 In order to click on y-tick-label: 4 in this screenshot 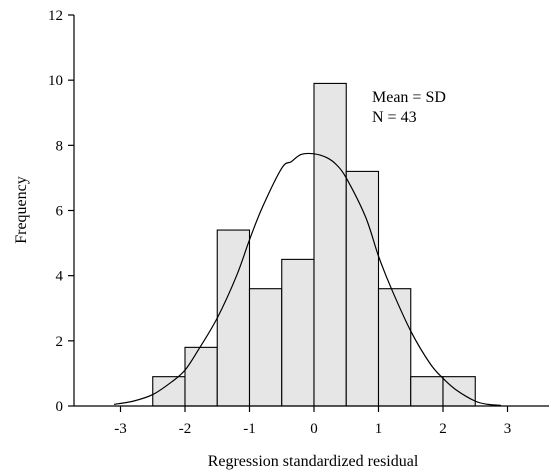, I will do `click(60, 277)`.